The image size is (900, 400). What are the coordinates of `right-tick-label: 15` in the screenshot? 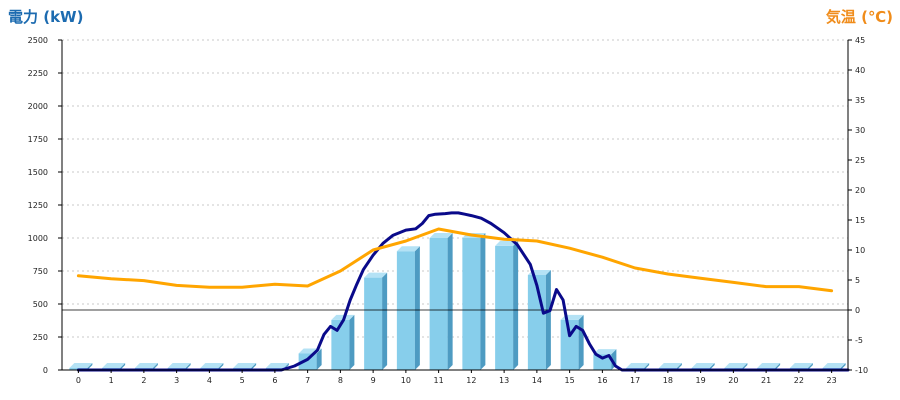 It's located at (860, 220).